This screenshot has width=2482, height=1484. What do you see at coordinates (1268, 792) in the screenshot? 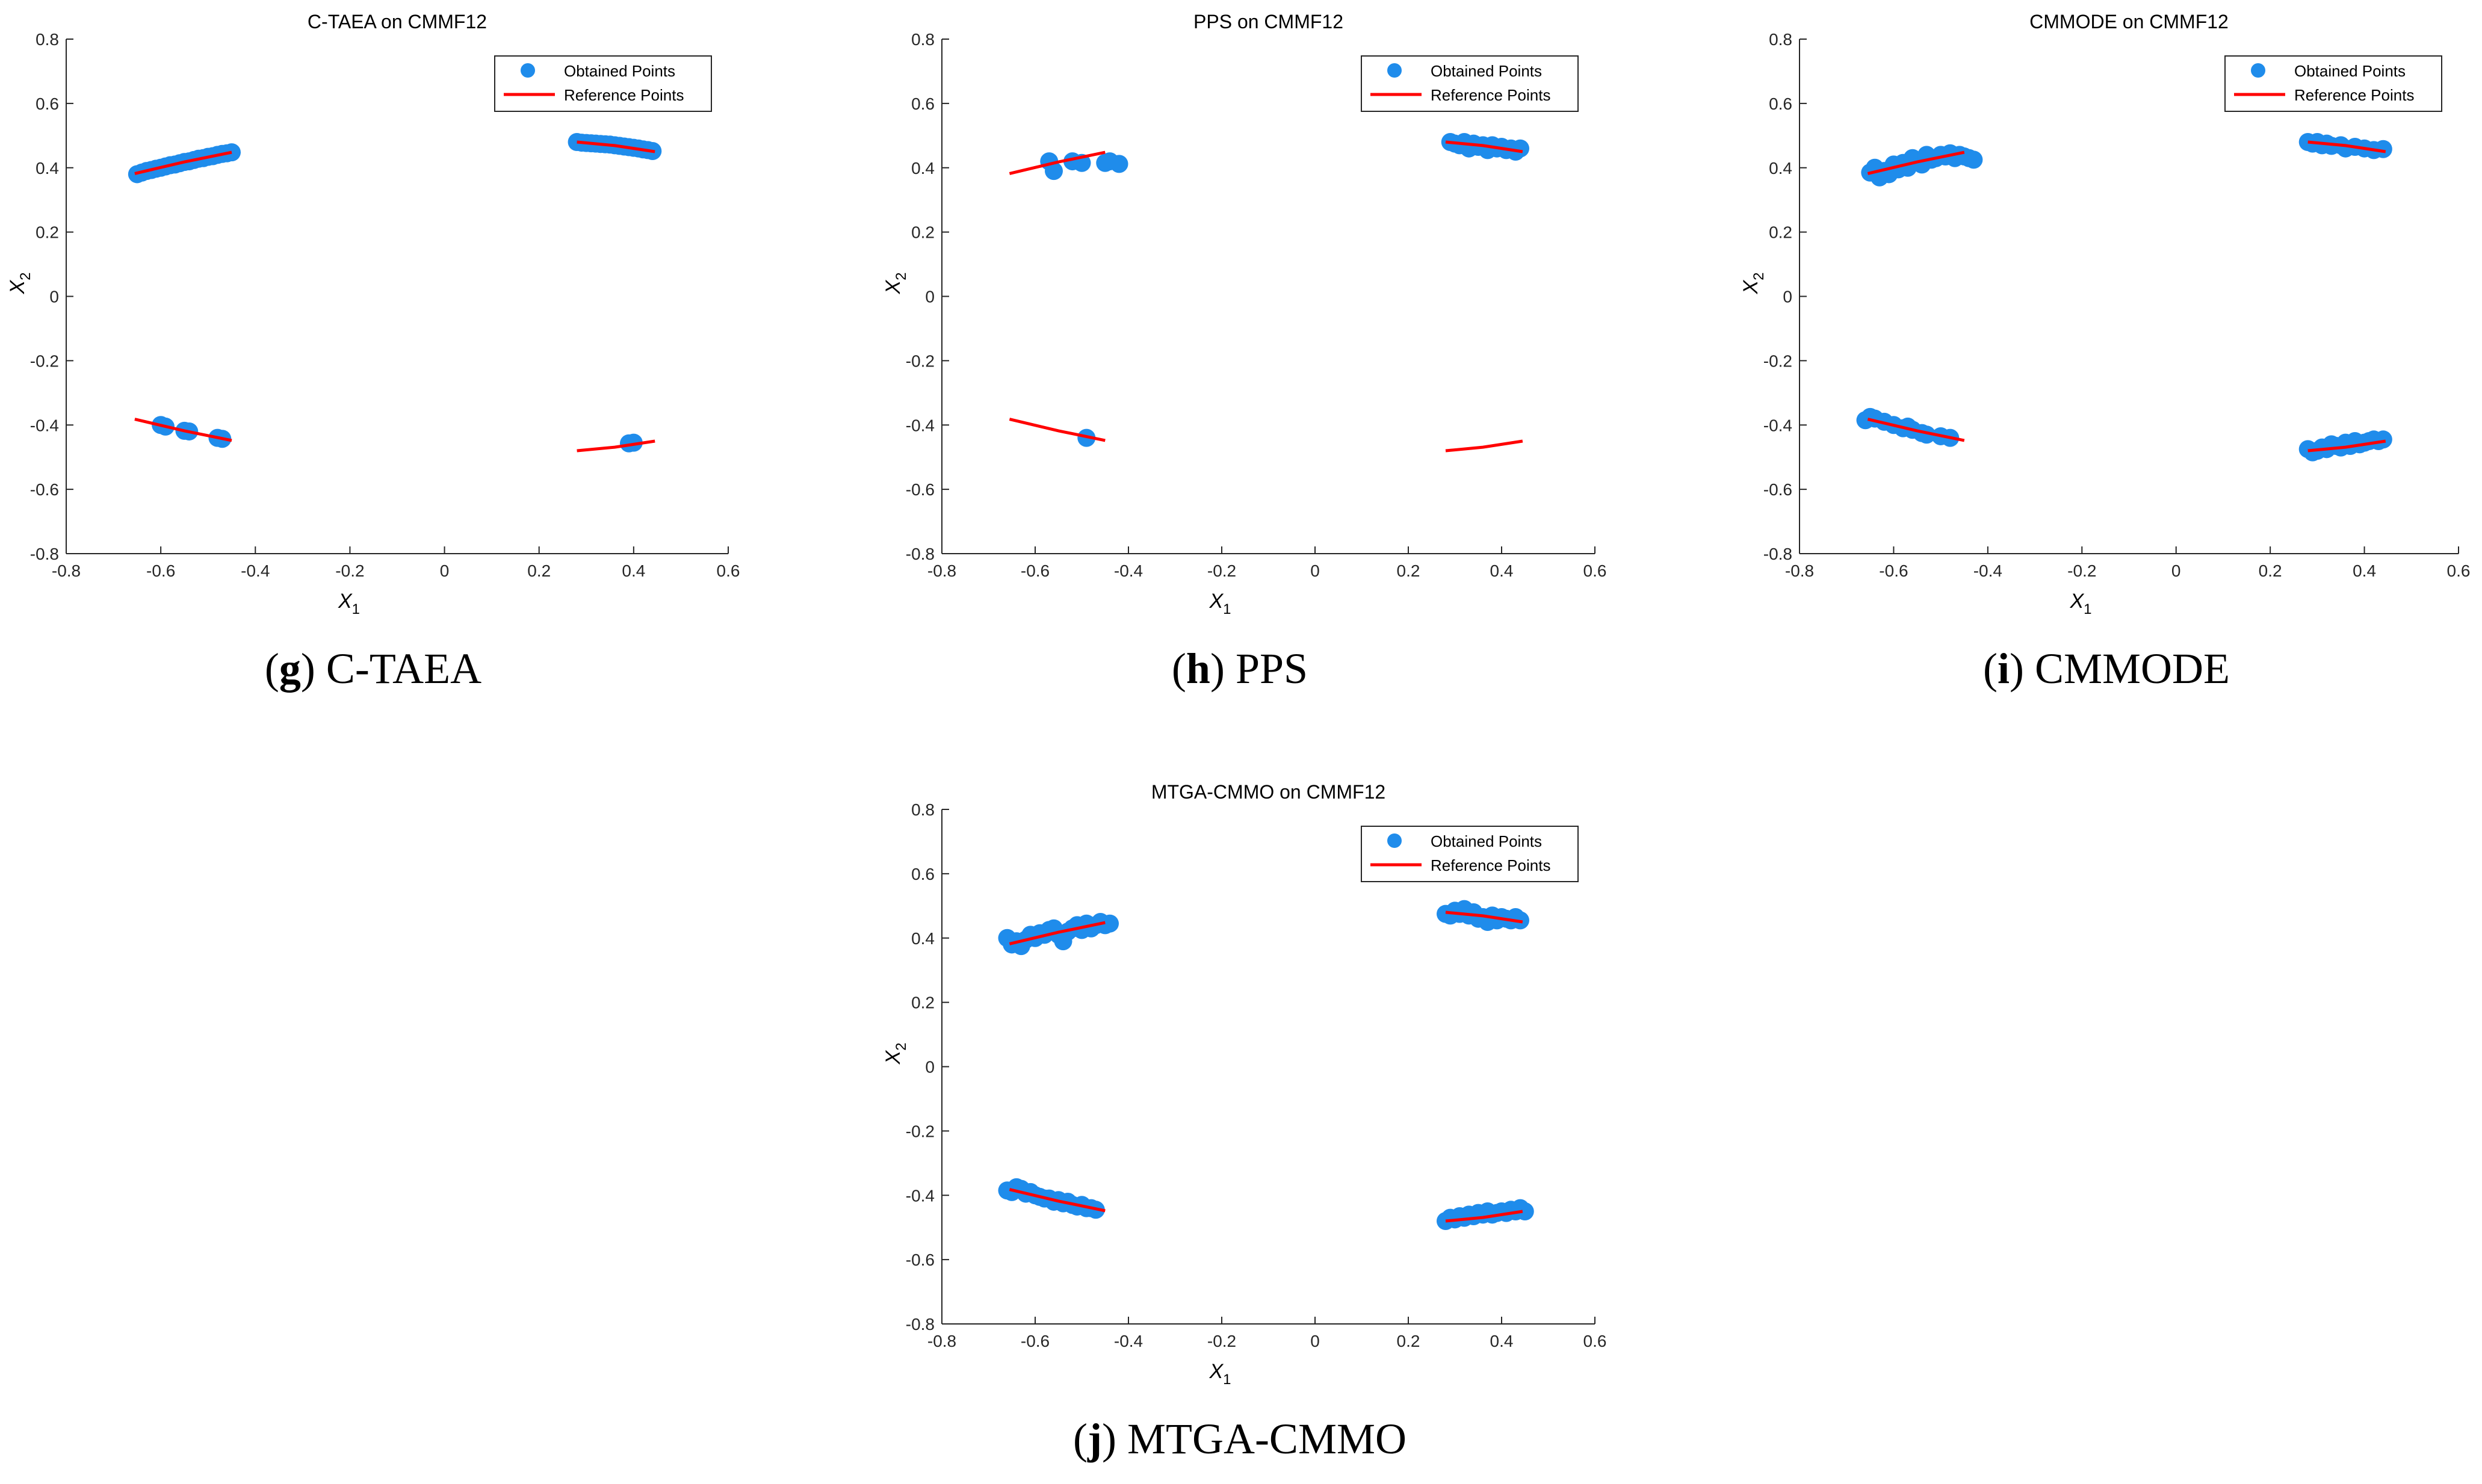
I see `chart-title: MTGA-CMMO on CMMF12` at bounding box center [1268, 792].